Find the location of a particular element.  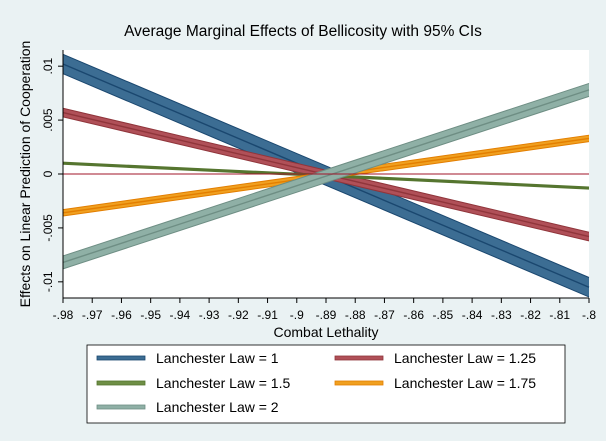

x-tick-label: -.95 is located at coordinates (150, 315).